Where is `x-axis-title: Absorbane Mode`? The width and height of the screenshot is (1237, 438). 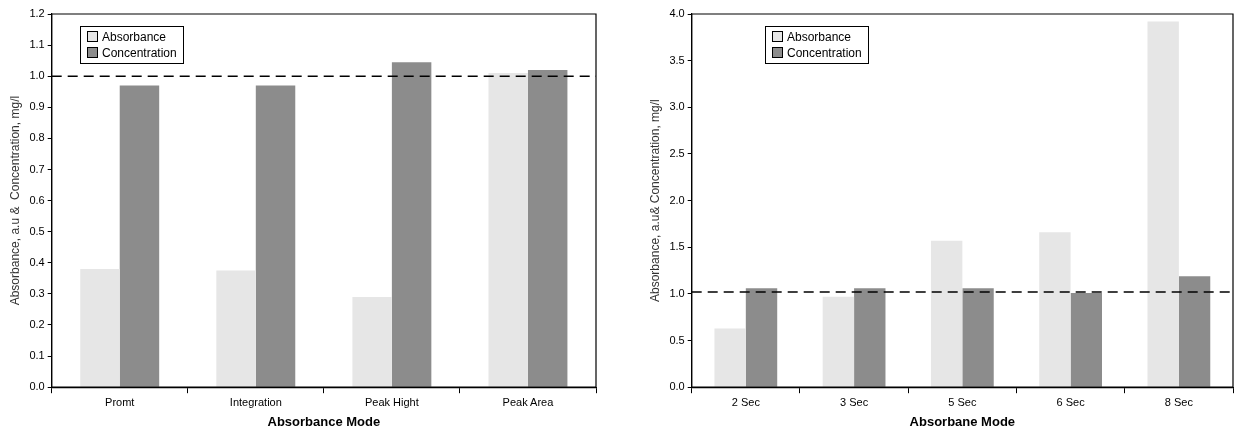 x-axis-title: Absorbane Mode is located at coordinates (962, 421).